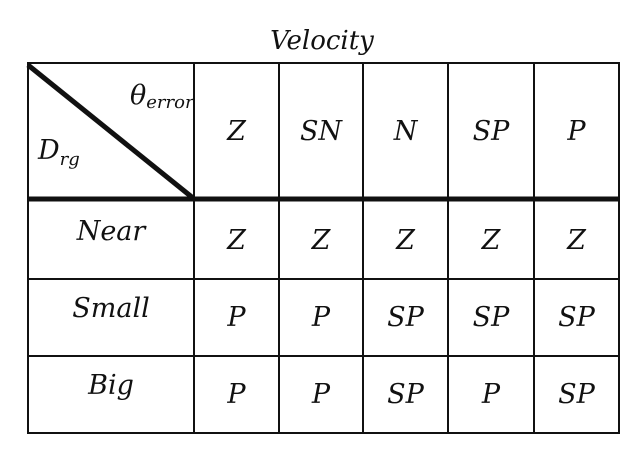  Describe the element at coordinates (236, 131) in the screenshot. I see `column-header: Z` at that location.